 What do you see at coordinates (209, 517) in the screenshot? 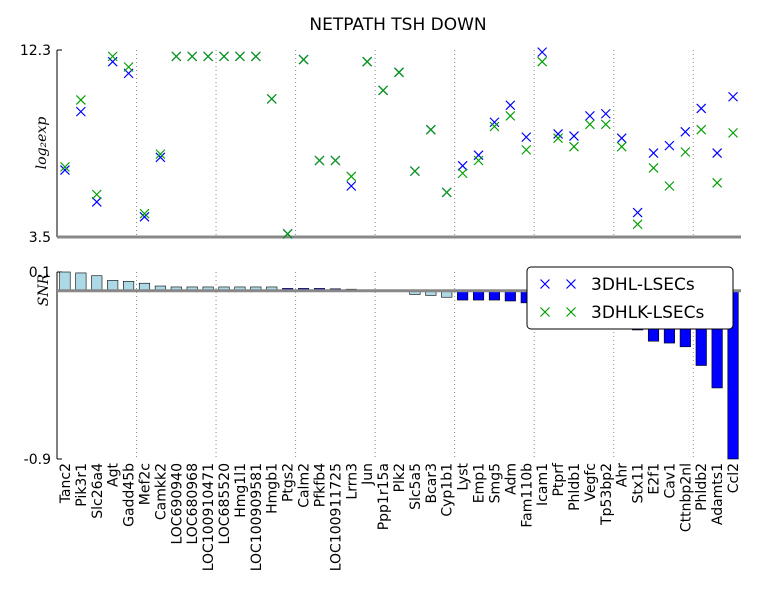
I see `x-tick-label: LOC100910471` at bounding box center [209, 517].